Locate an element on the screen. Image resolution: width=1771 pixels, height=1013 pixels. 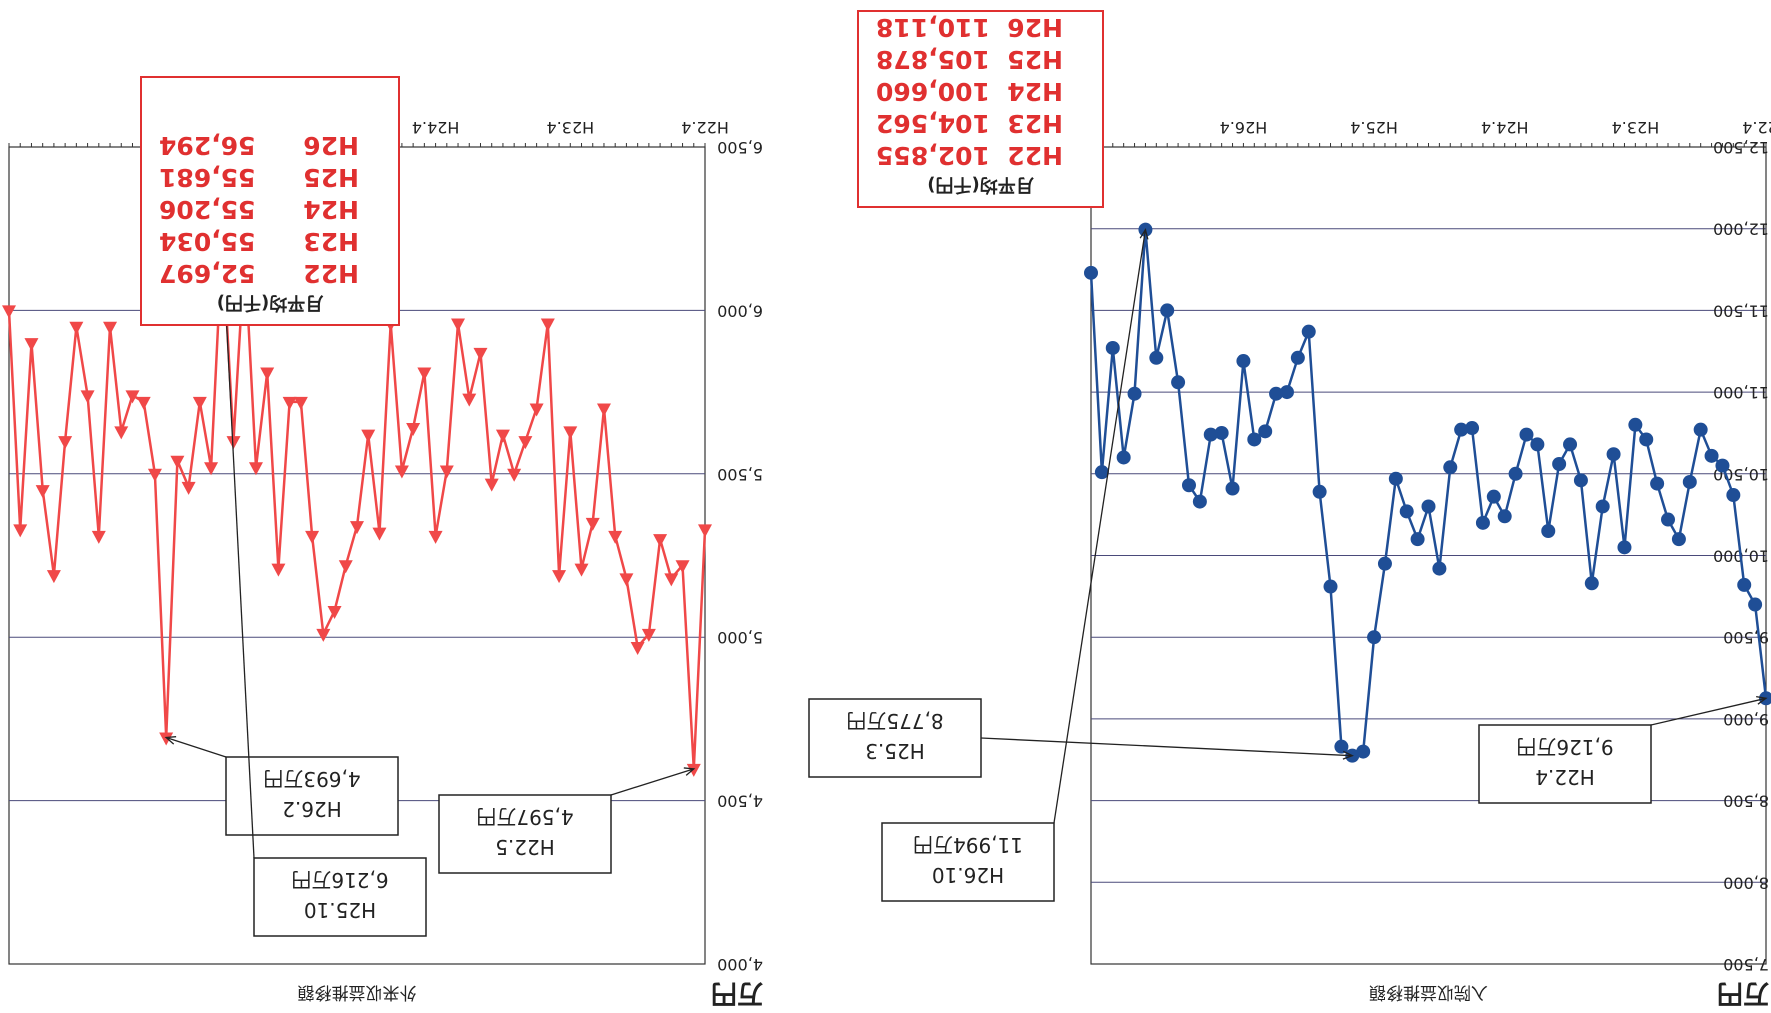
x-tick-label: H25.4 is located at coordinates (1374, 127).